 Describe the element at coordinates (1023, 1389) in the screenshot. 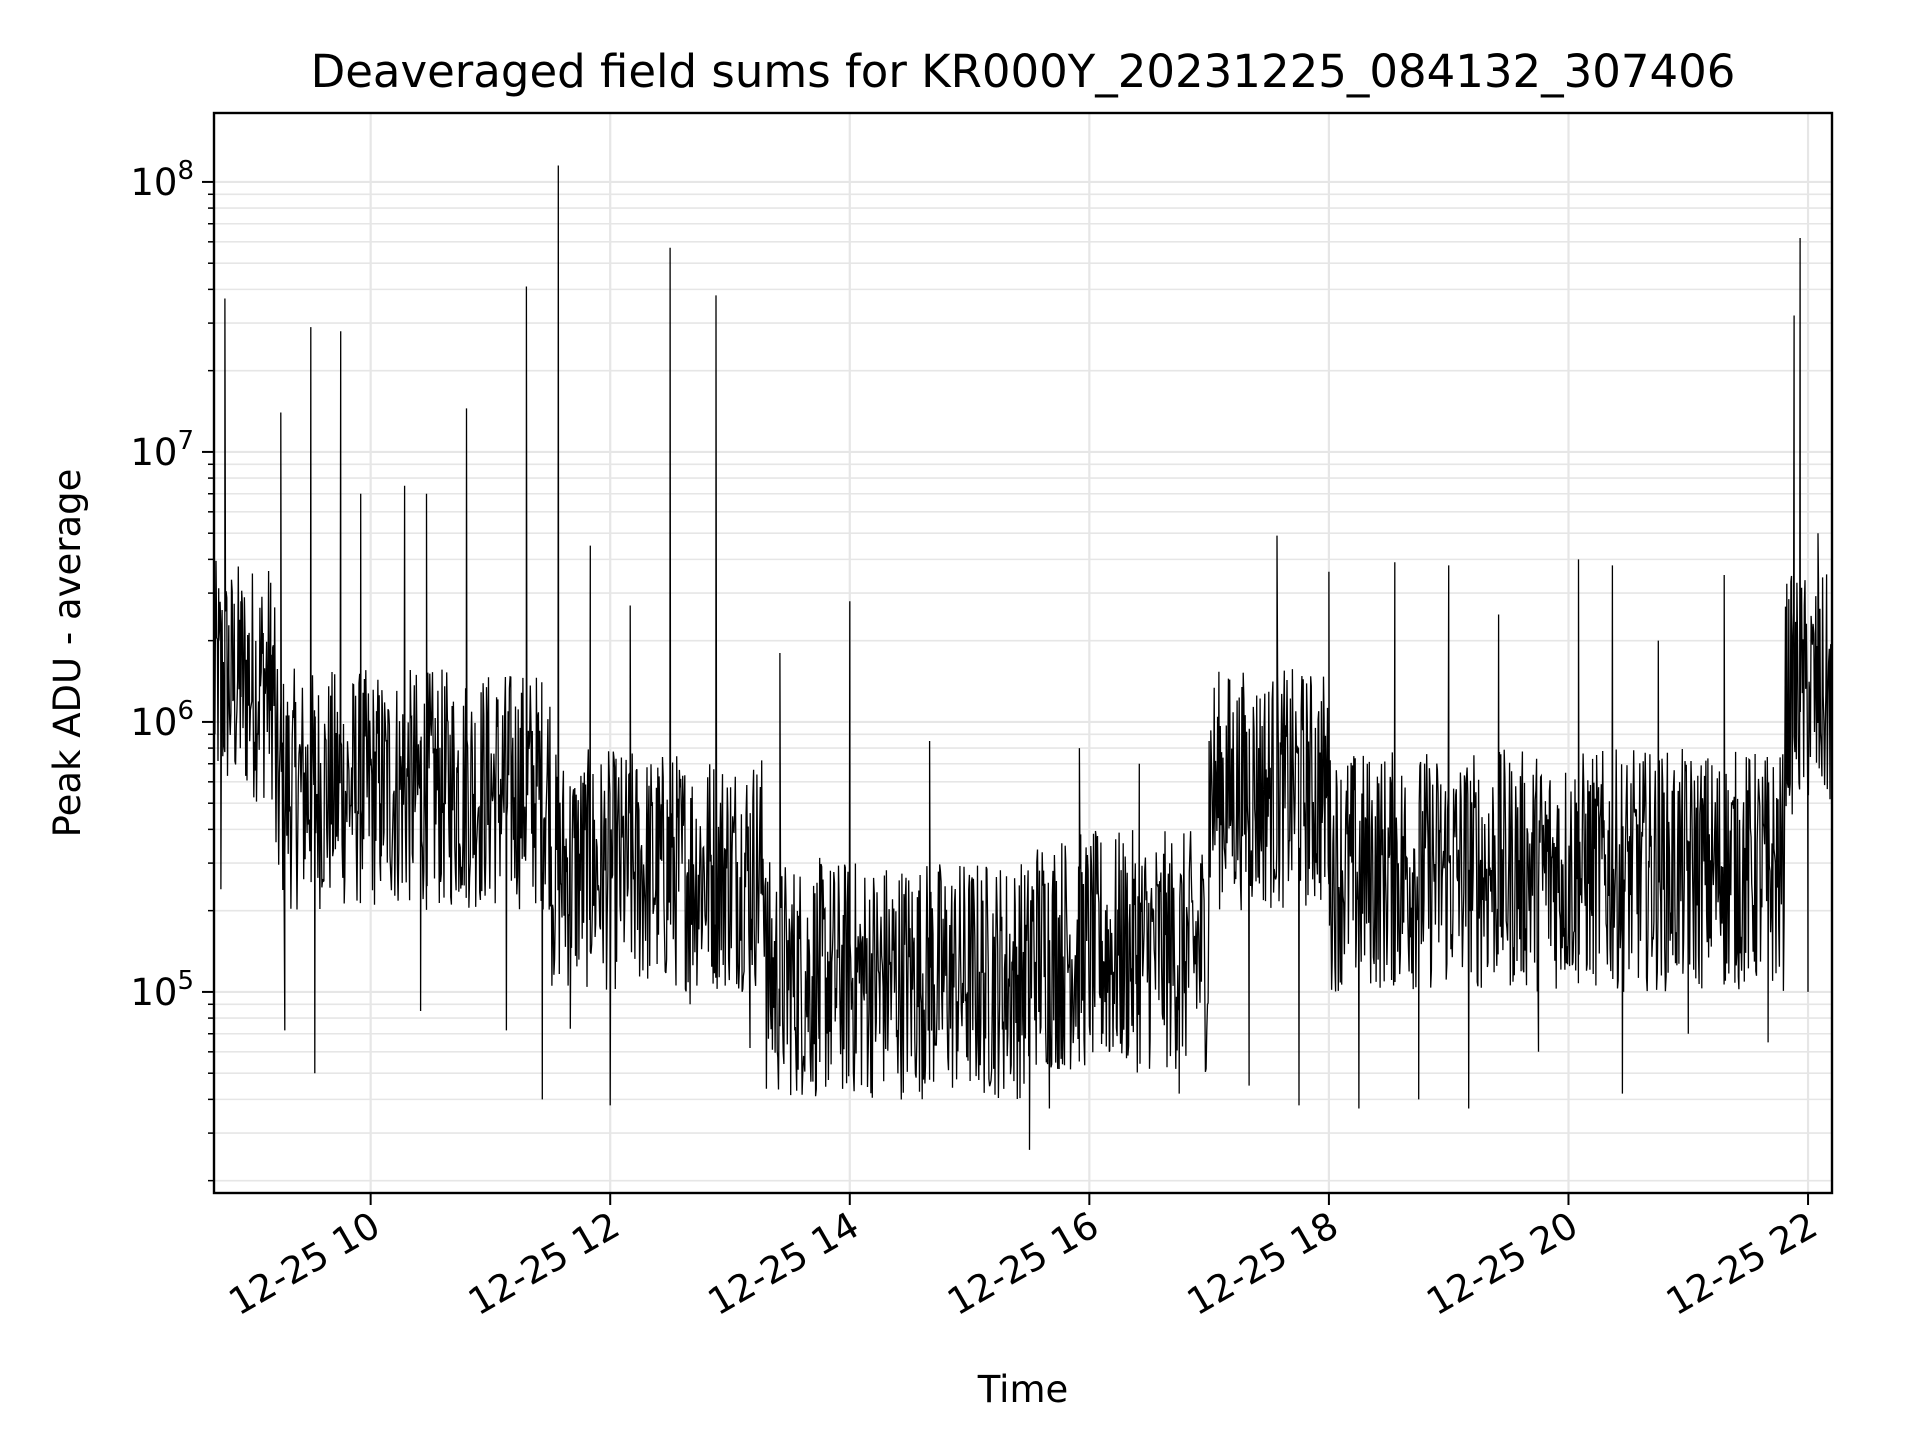

I see `x-axis-label: Time` at that location.